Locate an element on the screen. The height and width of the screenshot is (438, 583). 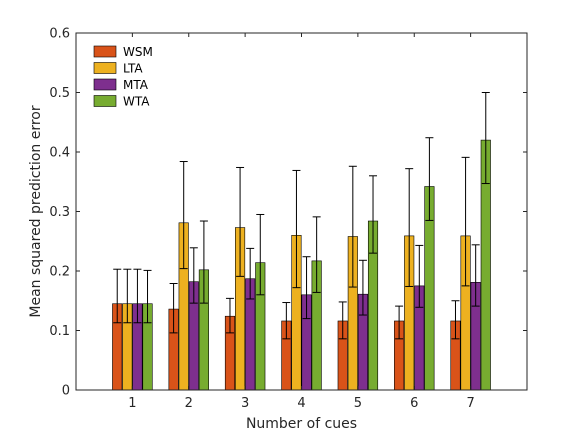
legend-label-wta: WTA is located at coordinates (136, 102).